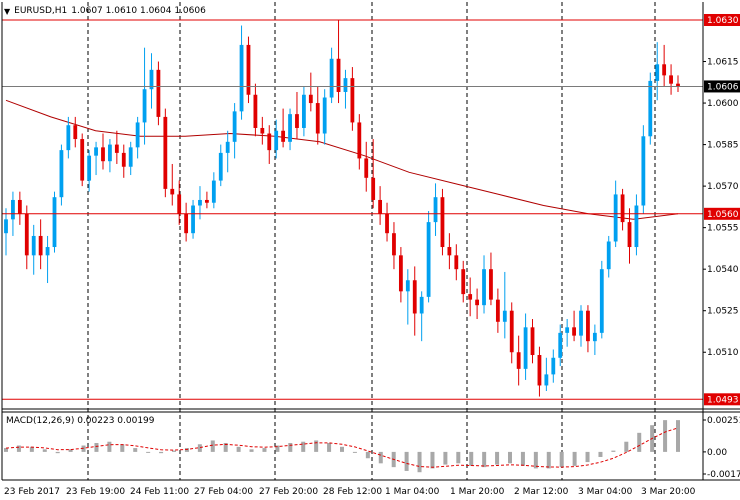 The image size is (740, 500). I want to click on price-marker-label: 1.0630, so click(723, 21).